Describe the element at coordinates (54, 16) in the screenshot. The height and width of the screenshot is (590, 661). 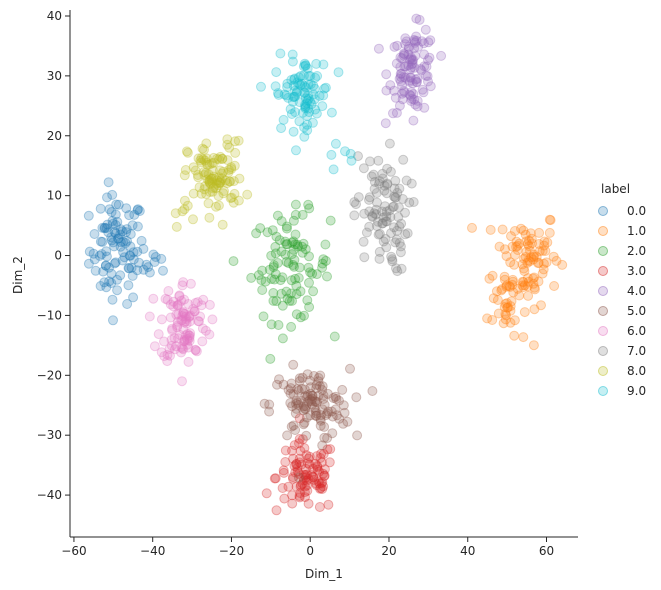
I see `y-tick-label: 40` at that location.